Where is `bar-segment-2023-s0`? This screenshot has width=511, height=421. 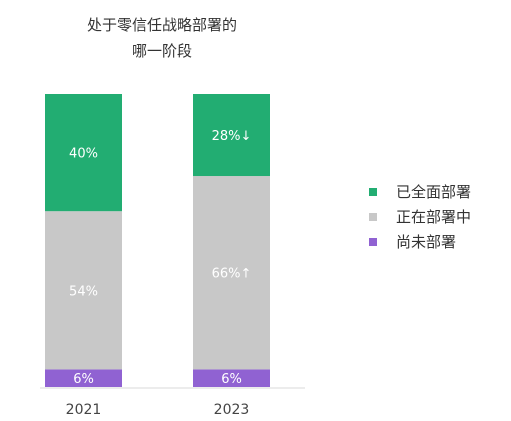 bar-segment-2023-s0 is located at coordinates (231, 135).